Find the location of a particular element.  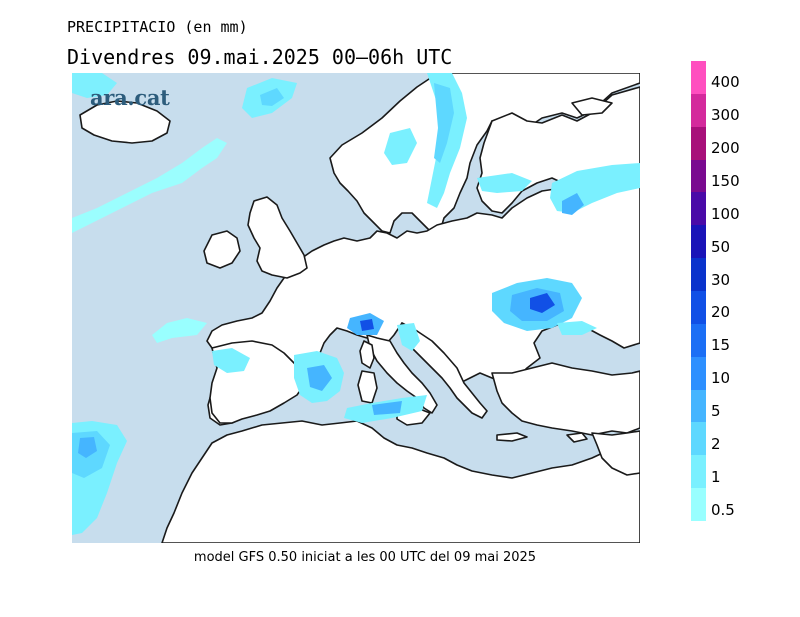

precip-tyrrhenian-core is located at coordinates (387, 408).